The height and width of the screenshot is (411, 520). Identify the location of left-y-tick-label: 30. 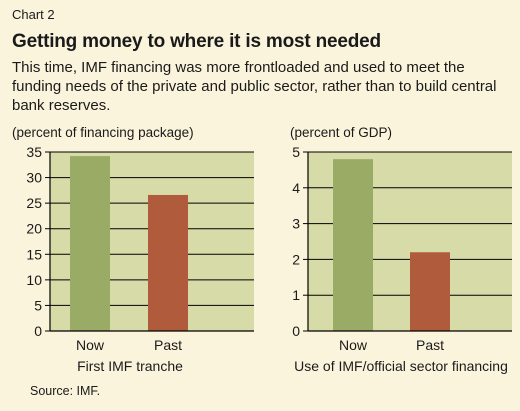
(34, 178).